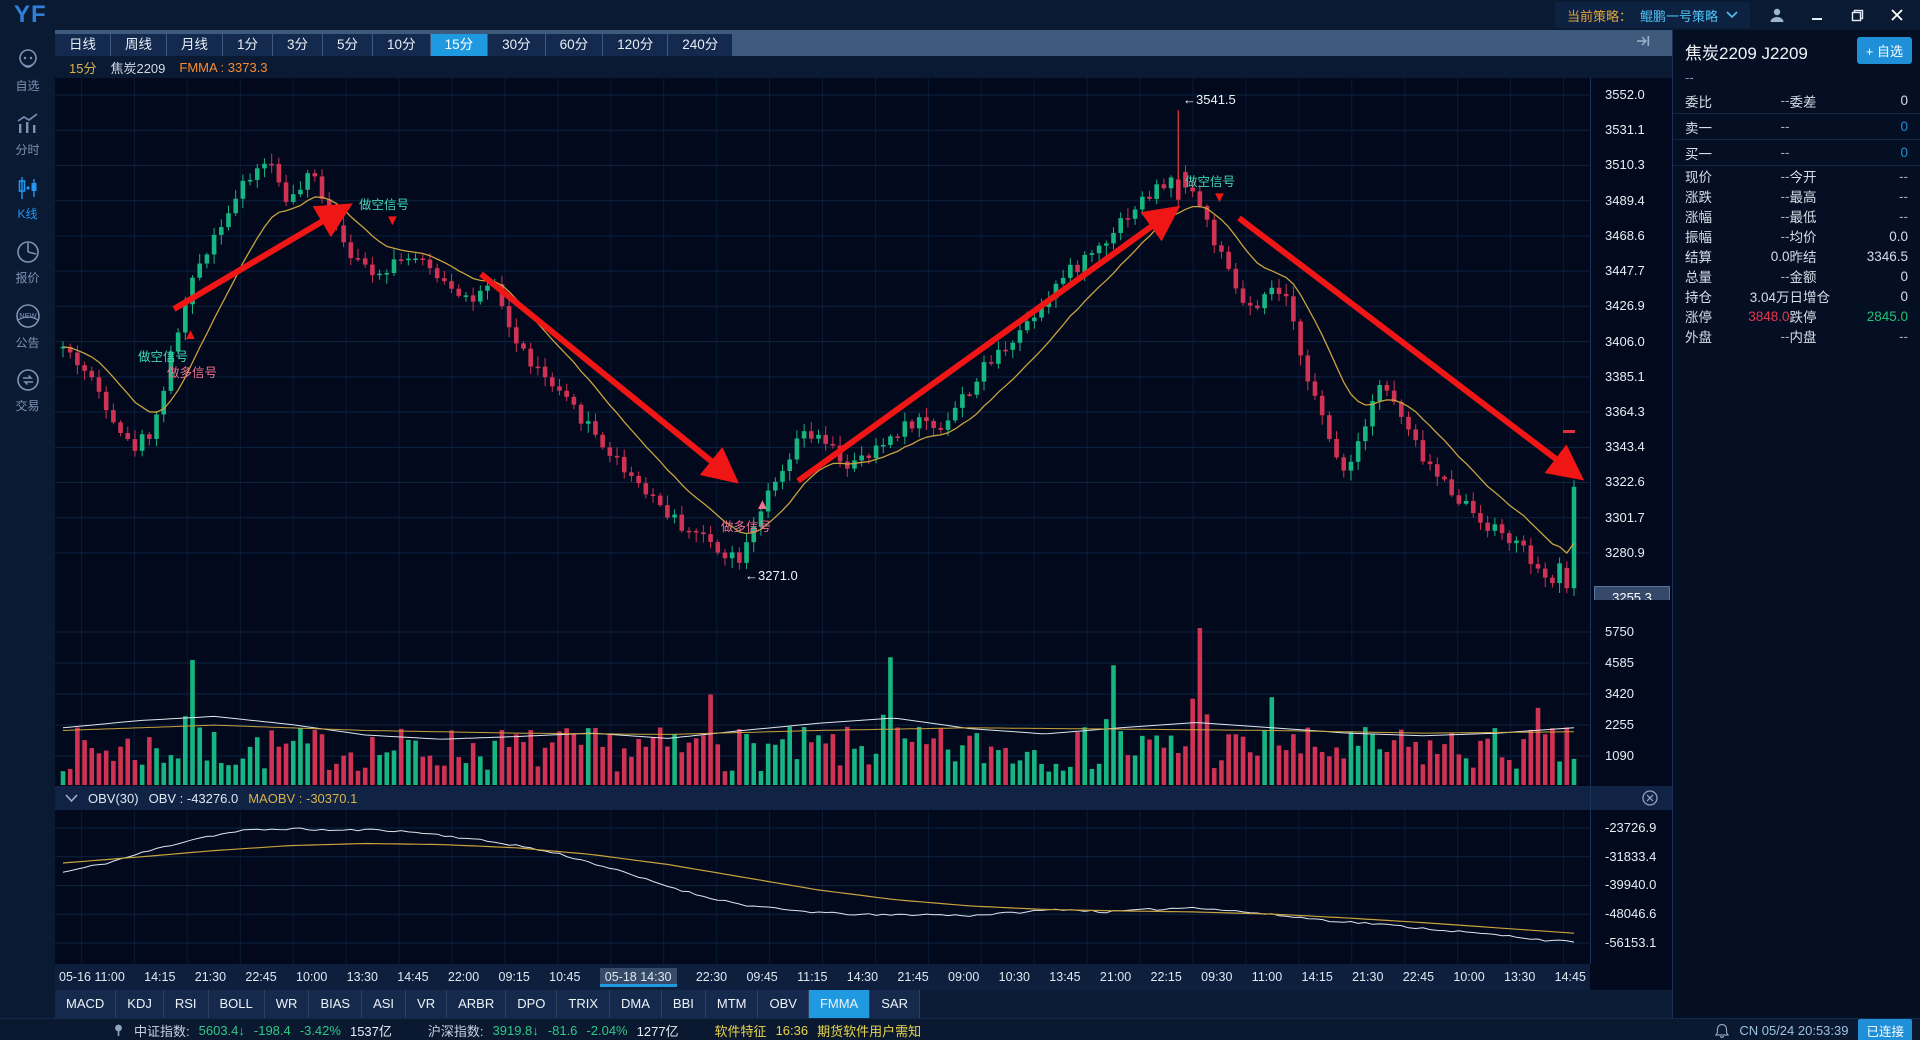 This screenshot has width=1920, height=1040. I want to click on timeframe-tab-30分: 30分, so click(516, 45).